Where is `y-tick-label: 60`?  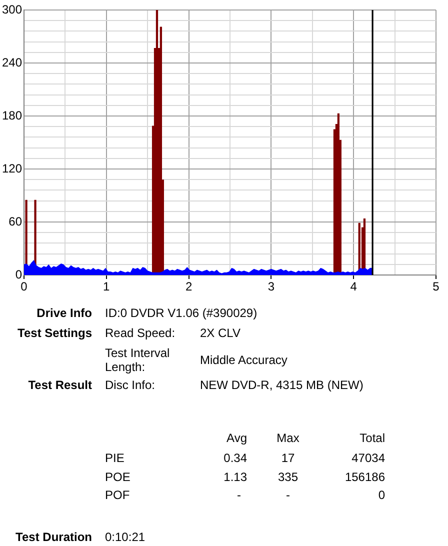 y-tick-label: 60 is located at coordinates (15, 221).